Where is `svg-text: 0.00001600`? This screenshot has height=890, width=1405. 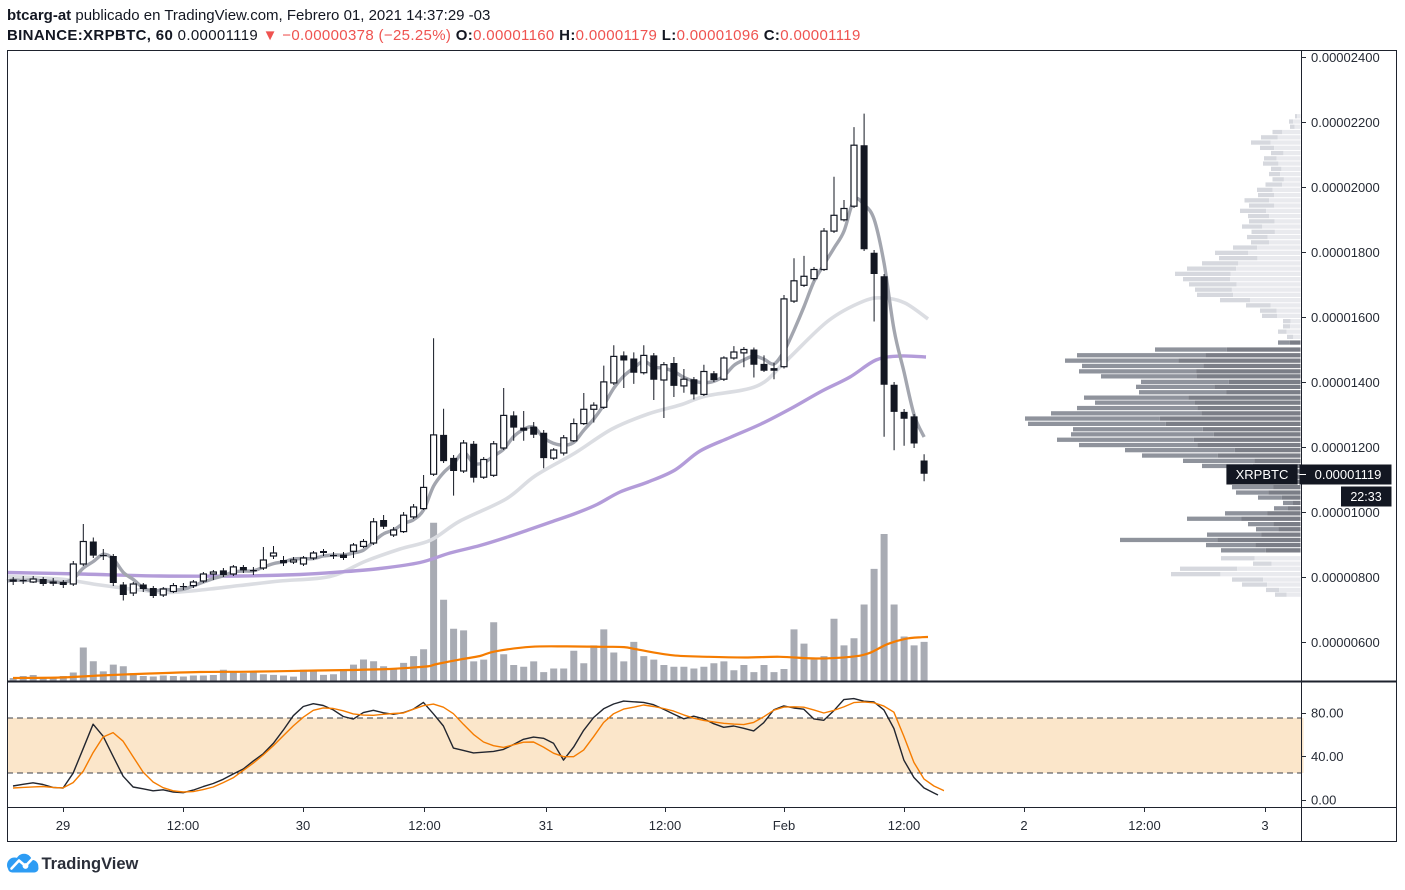 svg-text: 0.00001600 is located at coordinates (1345, 317).